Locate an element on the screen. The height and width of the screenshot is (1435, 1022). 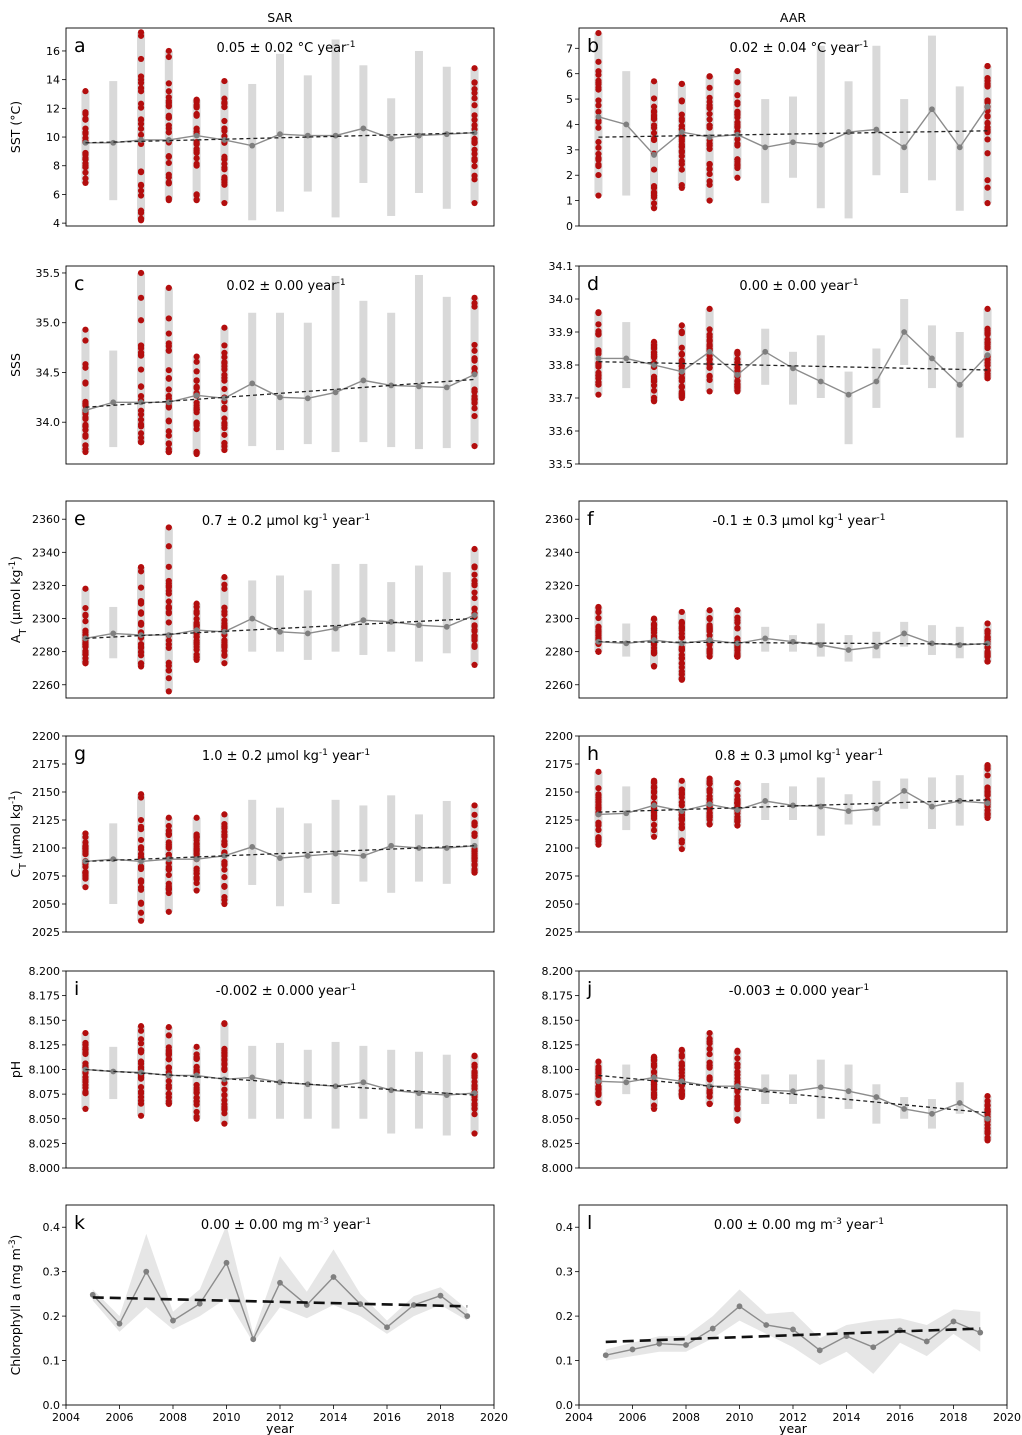
y-tick-label-k: 0.0 is located at coordinates (52, 1405).